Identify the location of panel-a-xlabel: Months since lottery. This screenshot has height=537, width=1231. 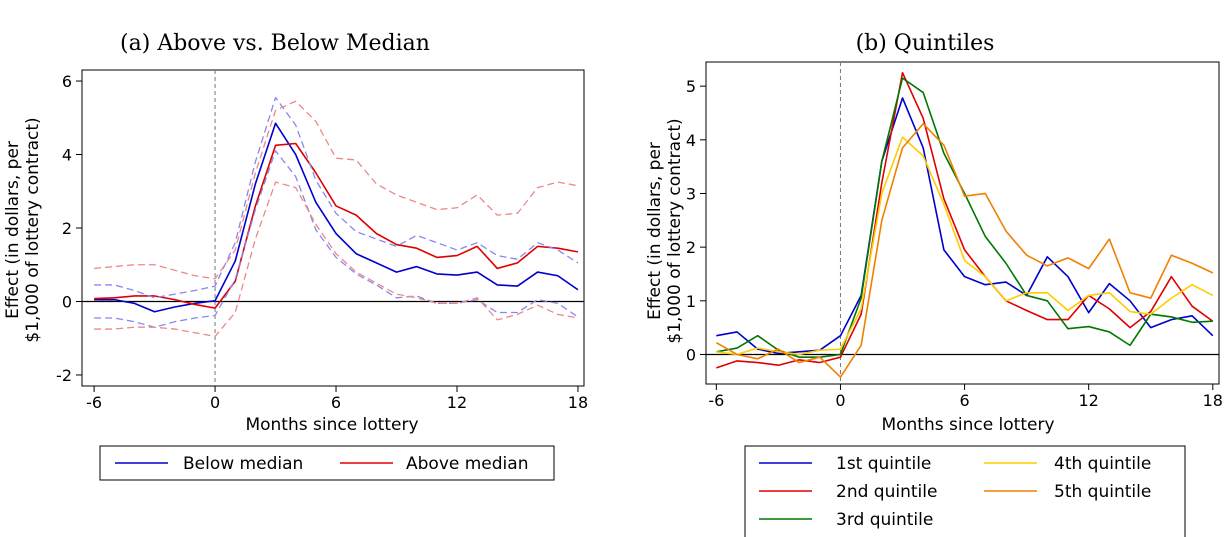
(331, 425).